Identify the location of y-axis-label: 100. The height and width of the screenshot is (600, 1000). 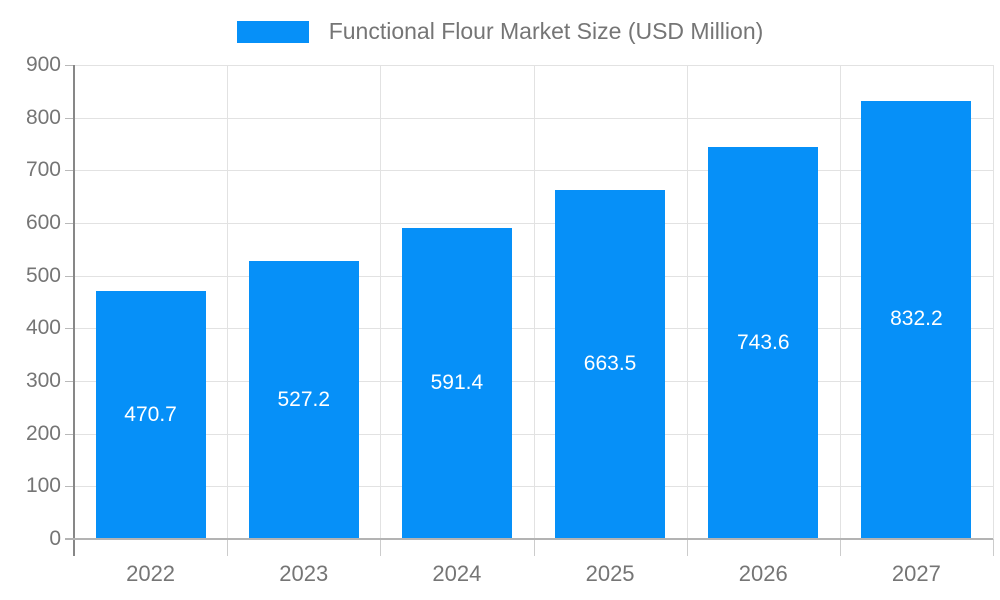
(43, 486).